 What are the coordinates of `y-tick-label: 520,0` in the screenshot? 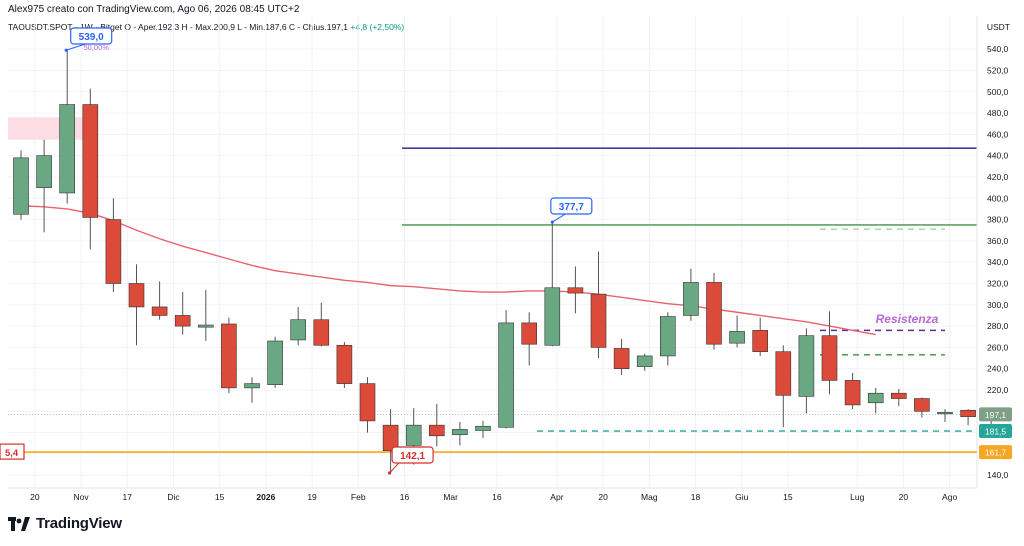 It's located at (998, 70).